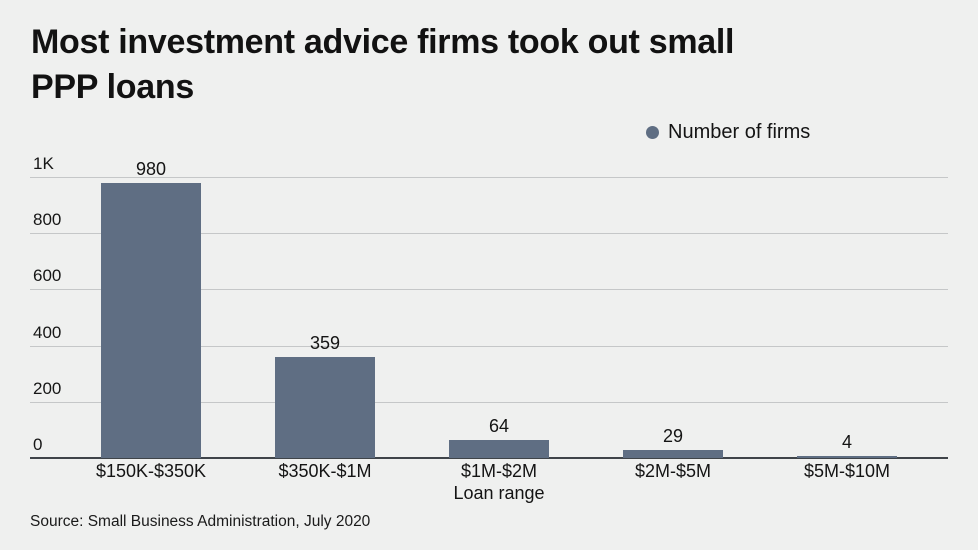 Image resolution: width=978 pixels, height=550 pixels. I want to click on bar-value-label: 4, so click(846, 442).